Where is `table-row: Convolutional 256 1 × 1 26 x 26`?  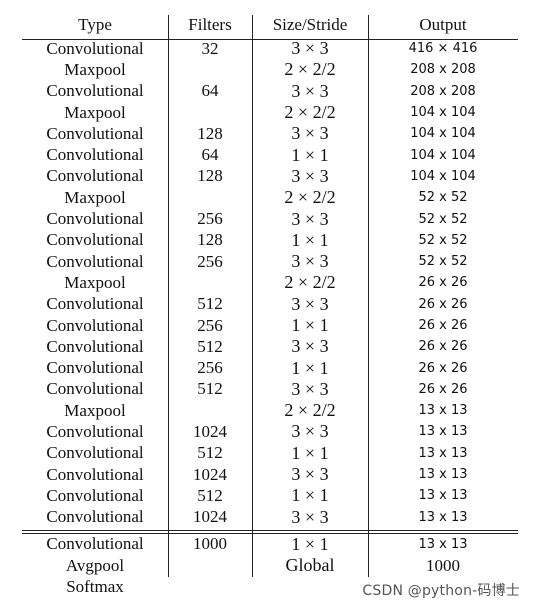 table-row: Convolutional 256 1 × 1 26 x 26 is located at coordinates (270, 367).